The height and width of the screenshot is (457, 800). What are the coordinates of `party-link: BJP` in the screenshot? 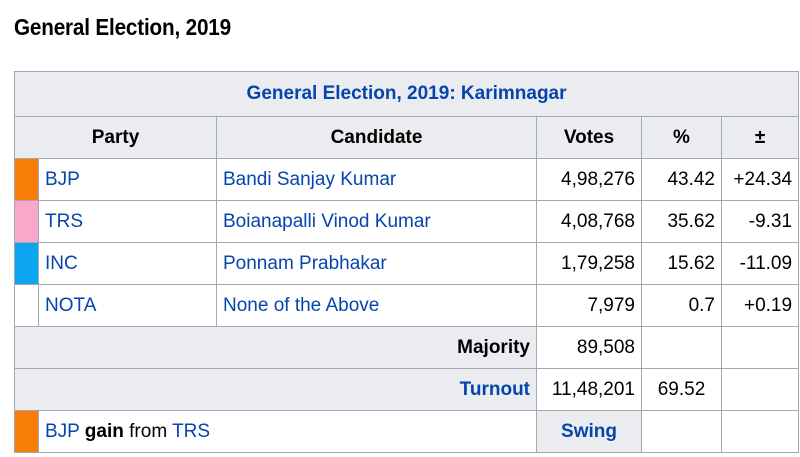 It's located at (127, 179).